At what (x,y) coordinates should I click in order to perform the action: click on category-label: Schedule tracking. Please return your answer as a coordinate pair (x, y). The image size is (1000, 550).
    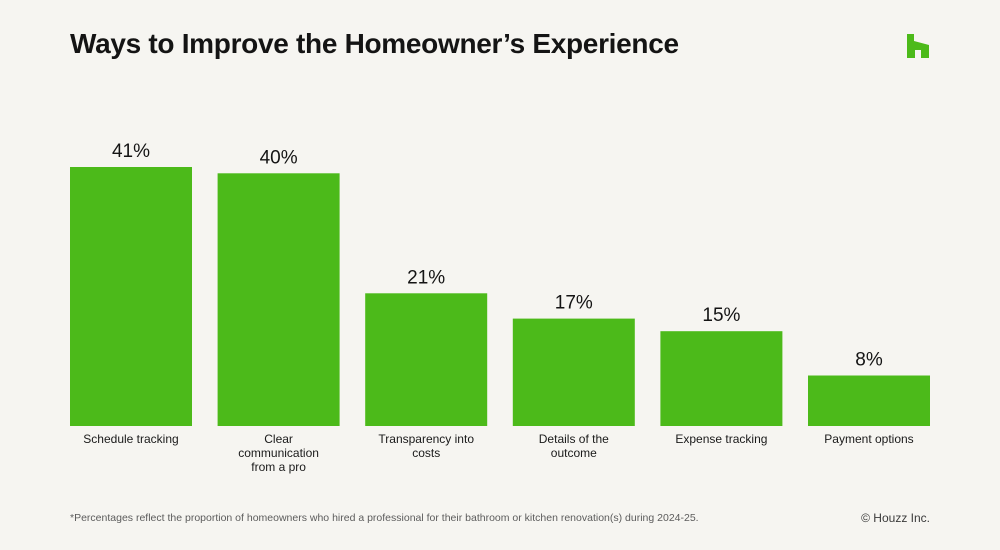
    Looking at the image, I should click on (130, 439).